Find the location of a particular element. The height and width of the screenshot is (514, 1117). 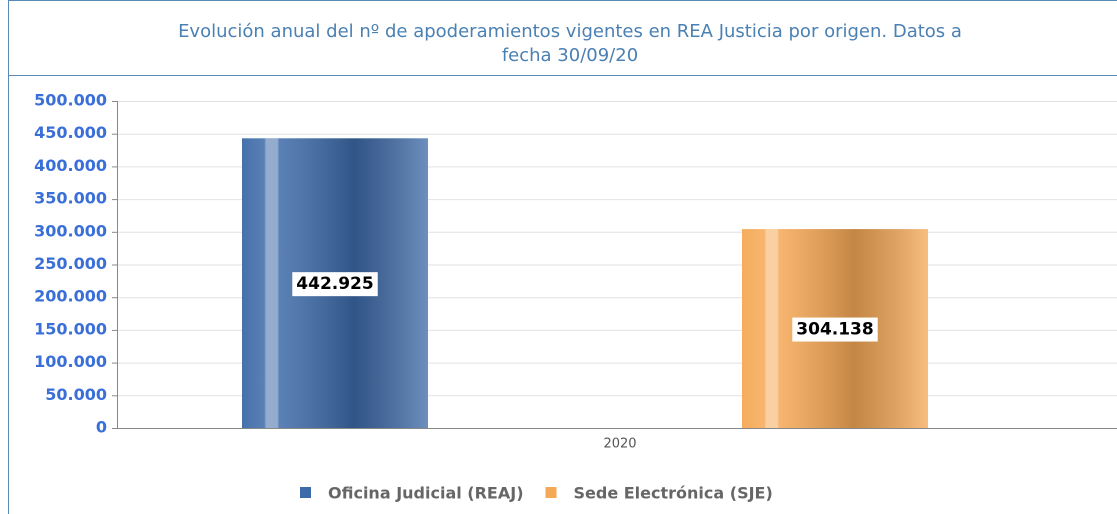

y-tick-label: 450.000 is located at coordinates (70, 132).